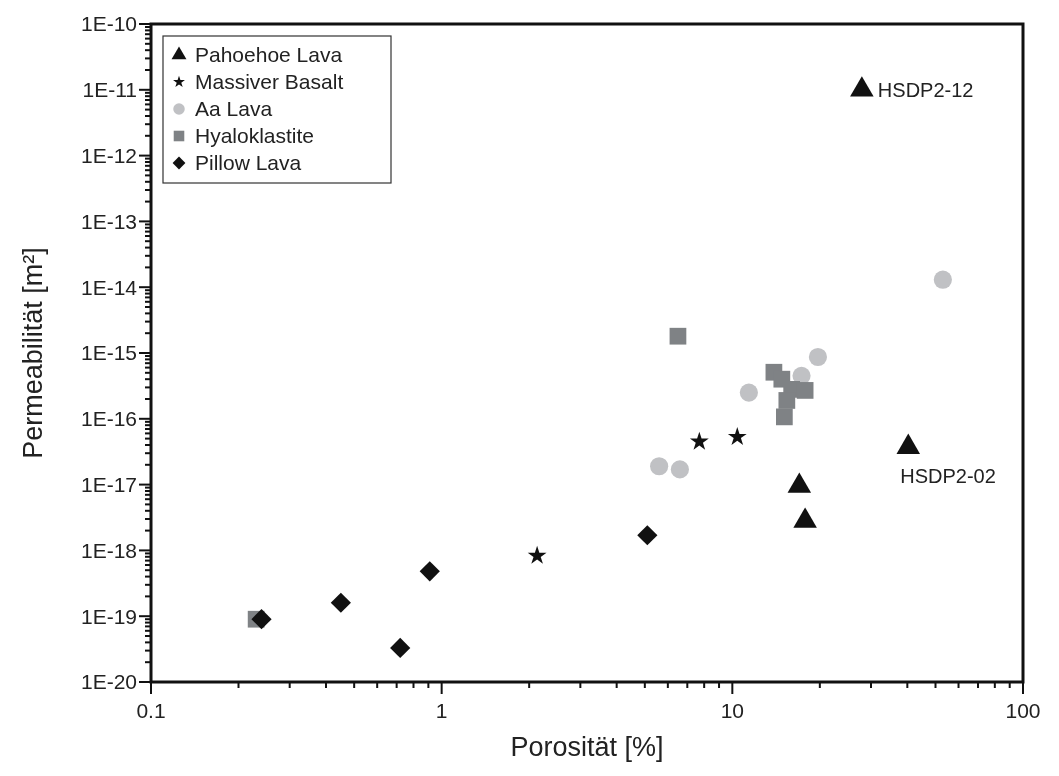 The width and height of the screenshot is (1059, 776). What do you see at coordinates (269, 82) in the screenshot?
I see `legend-label: Massiver Basalt` at bounding box center [269, 82].